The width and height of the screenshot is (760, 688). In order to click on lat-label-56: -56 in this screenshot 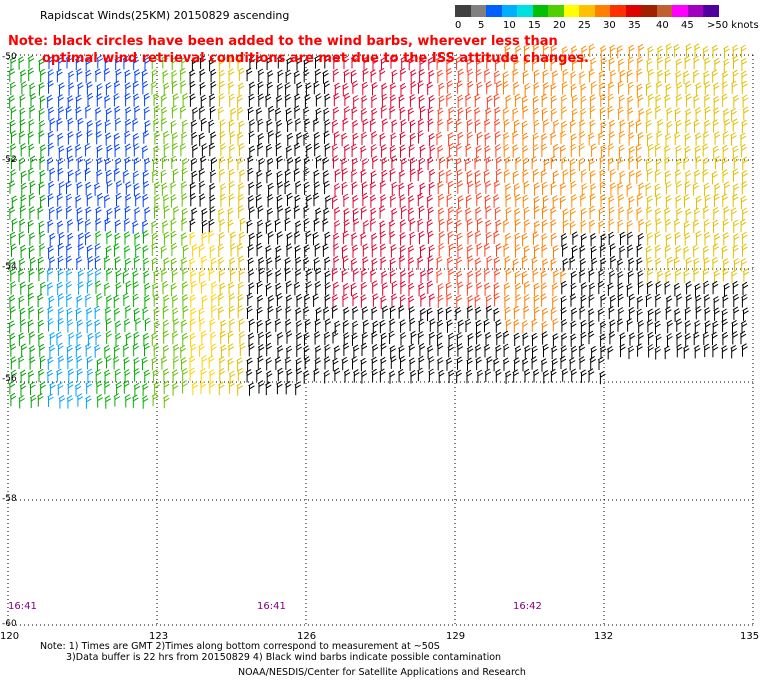, I will do `click(9, 379)`.